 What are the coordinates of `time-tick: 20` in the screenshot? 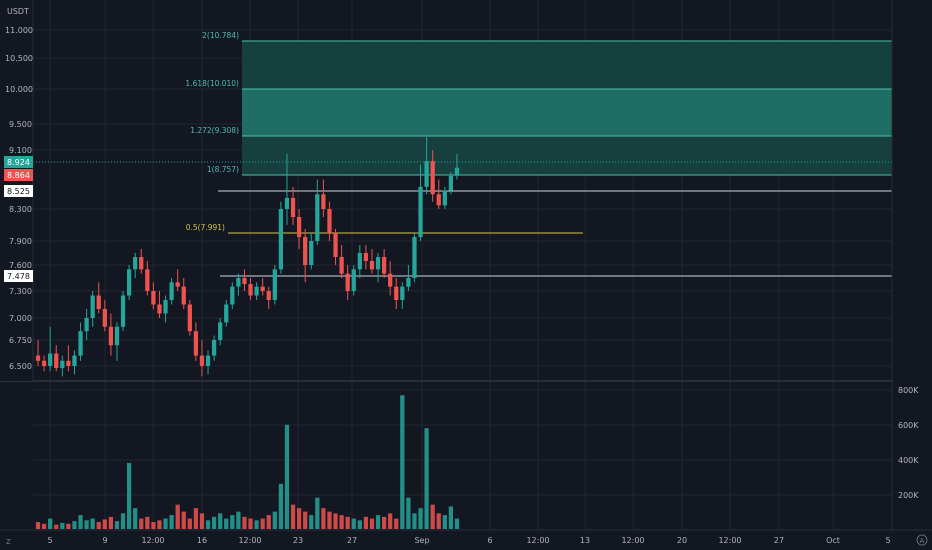 It's located at (682, 540).